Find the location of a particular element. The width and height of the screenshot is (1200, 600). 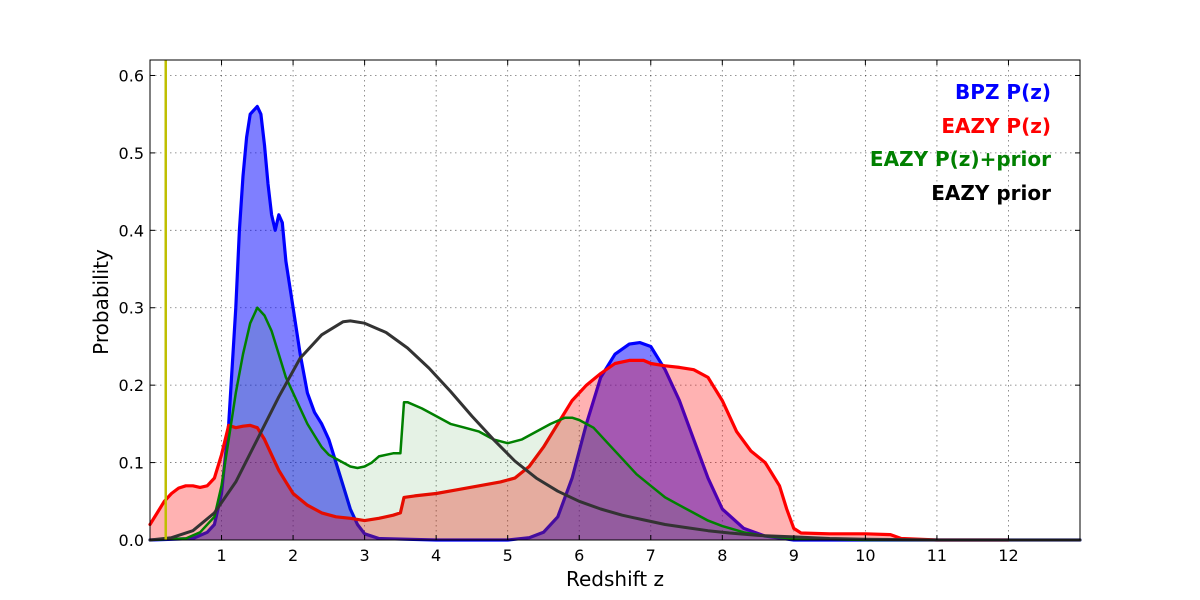

y-tick-label: 0.6 is located at coordinates (131, 75).